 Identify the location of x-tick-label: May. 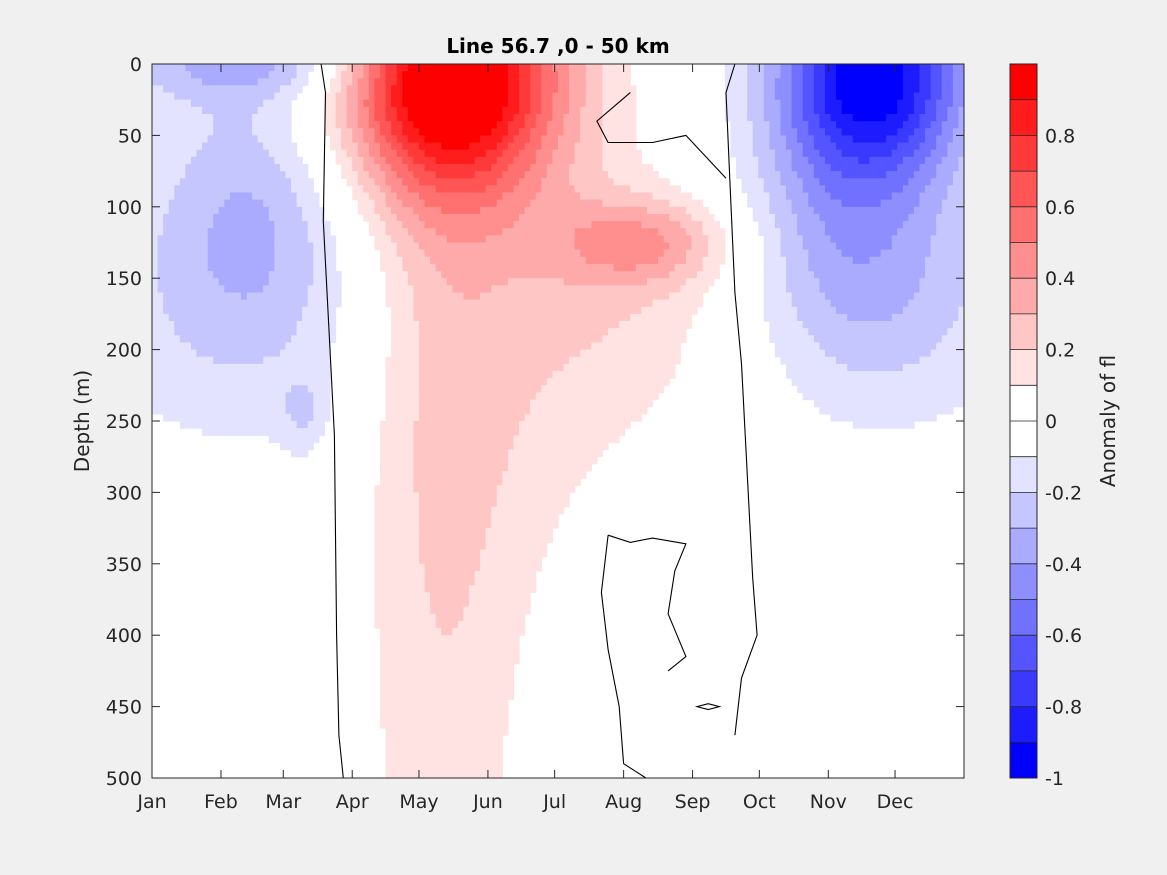
(418, 802).